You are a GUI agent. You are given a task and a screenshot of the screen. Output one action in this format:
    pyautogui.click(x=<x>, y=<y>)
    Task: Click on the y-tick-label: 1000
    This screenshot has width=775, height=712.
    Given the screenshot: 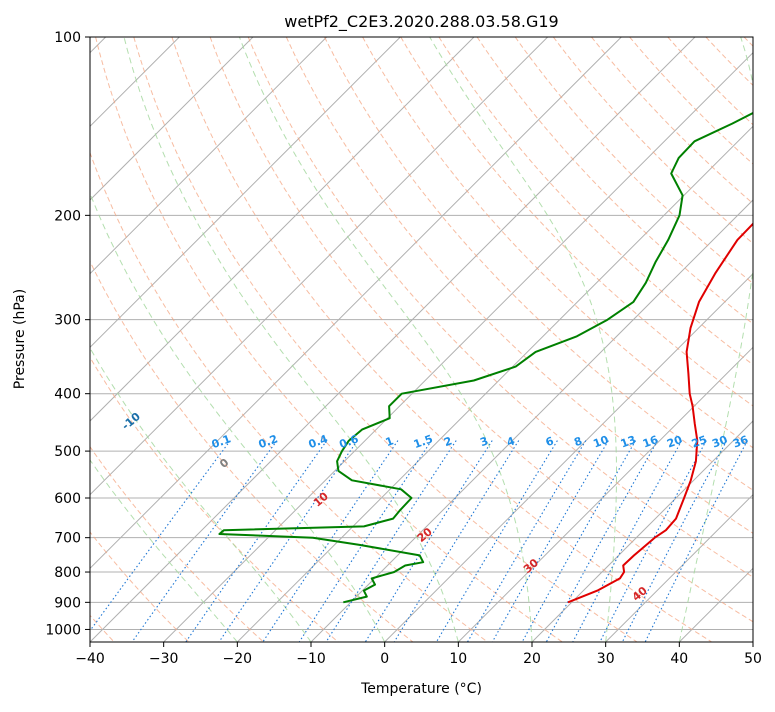 What is the action you would take?
    pyautogui.click(x=63, y=630)
    